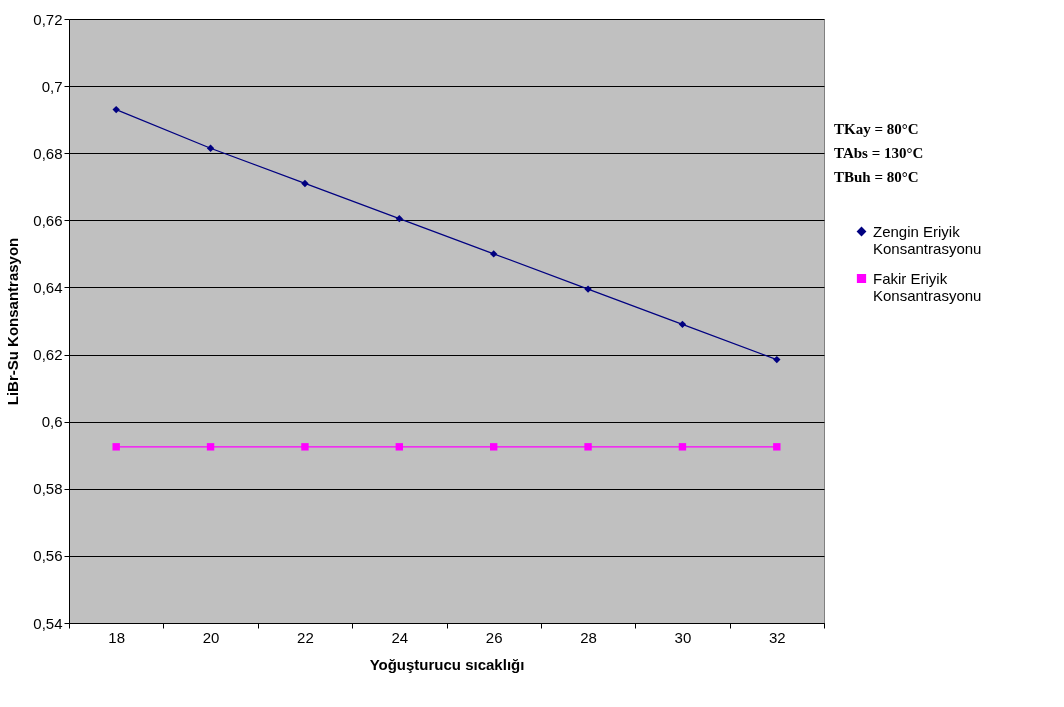  What do you see at coordinates (48, 287) in the screenshot?
I see `y-tick-label: 0,64` at bounding box center [48, 287].